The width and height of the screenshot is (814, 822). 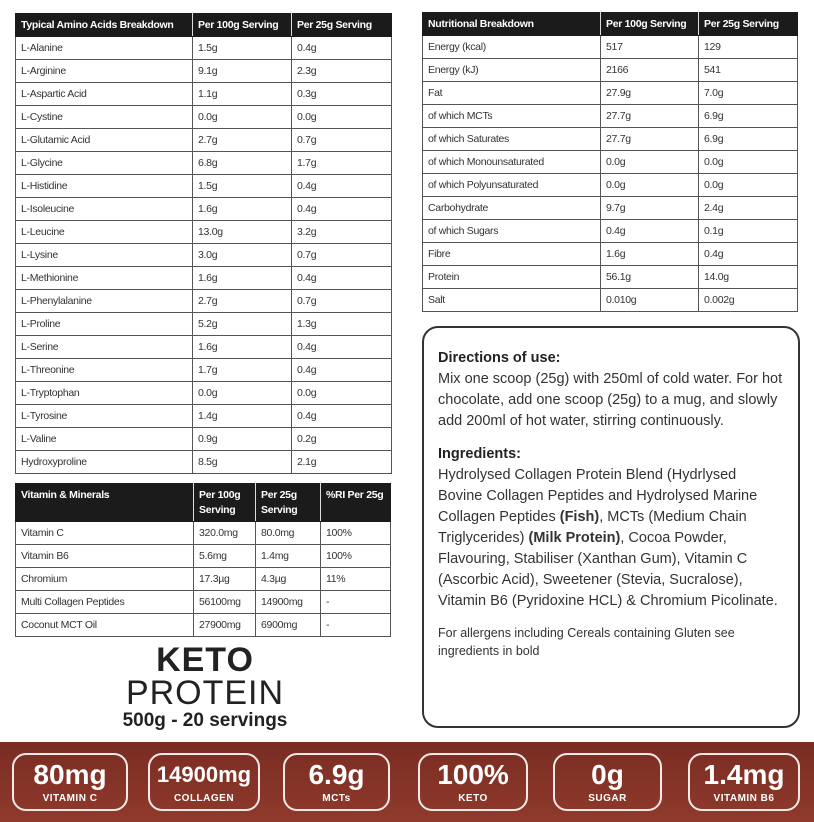 I want to click on table-row: L-Tyrosine 1.4g 0.4g, so click(x=203, y=416).